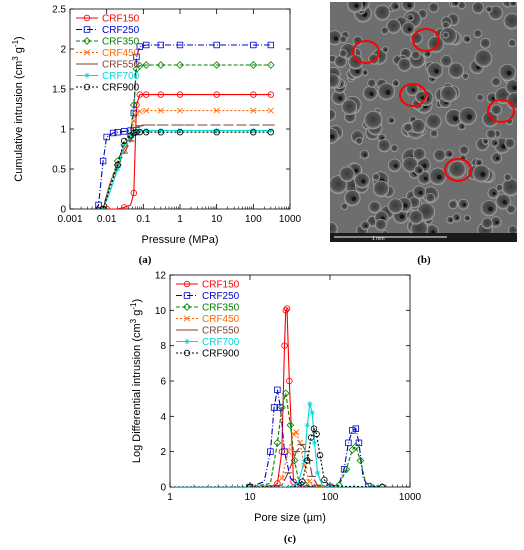  I want to click on panel-c-x-tick-label: 10, so click(250, 497).